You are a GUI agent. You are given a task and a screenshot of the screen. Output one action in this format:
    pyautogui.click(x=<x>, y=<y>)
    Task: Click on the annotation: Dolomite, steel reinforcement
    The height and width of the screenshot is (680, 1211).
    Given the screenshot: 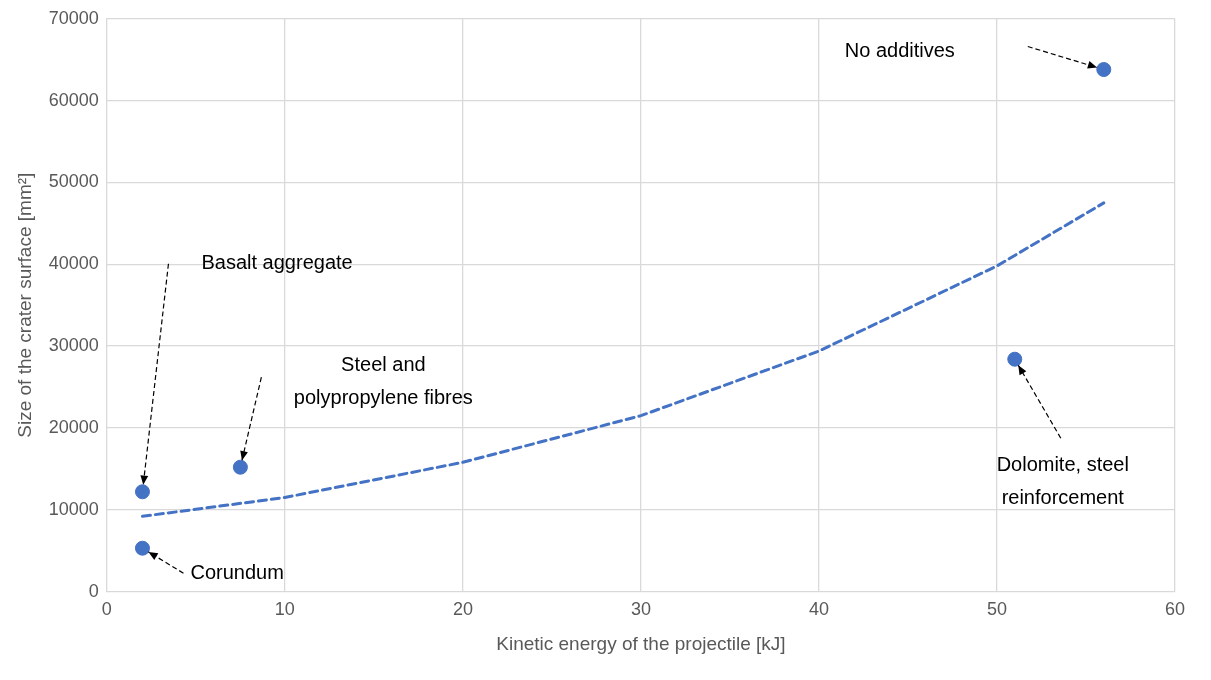 What is the action you would take?
    pyautogui.click(x=1062, y=480)
    